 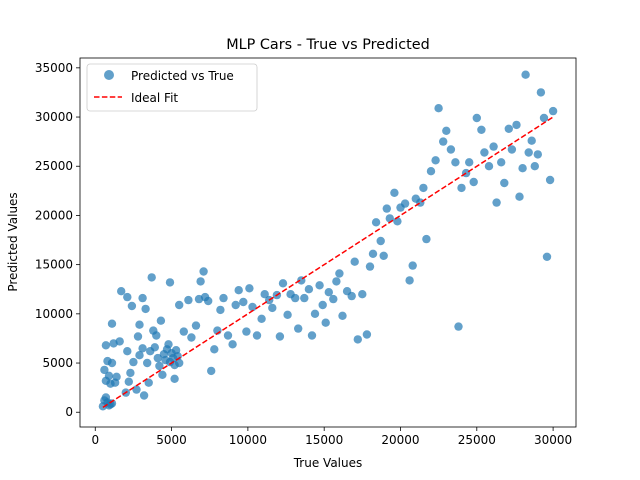 I want to click on legend-marker-scatter, so click(x=109, y=75).